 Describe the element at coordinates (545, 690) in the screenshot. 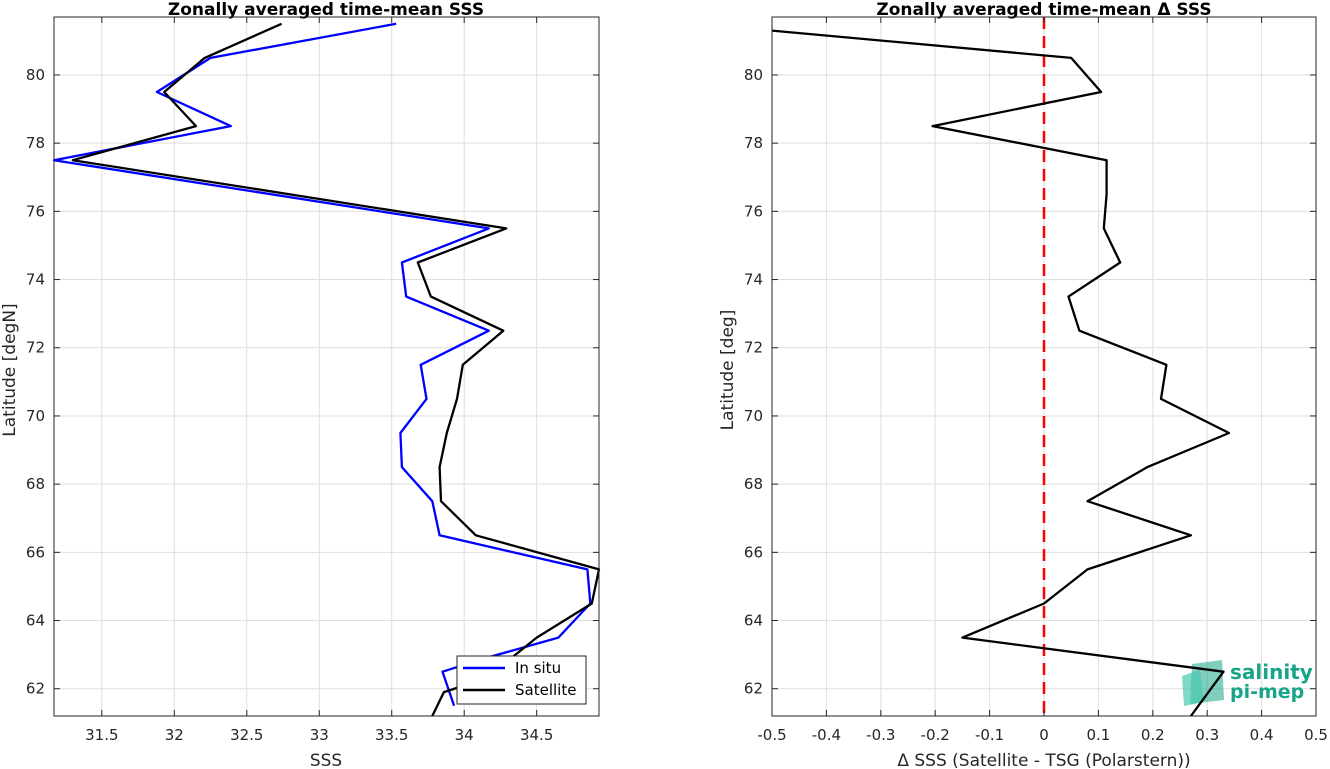

I see `legend-label-satellite: Satellite` at that location.